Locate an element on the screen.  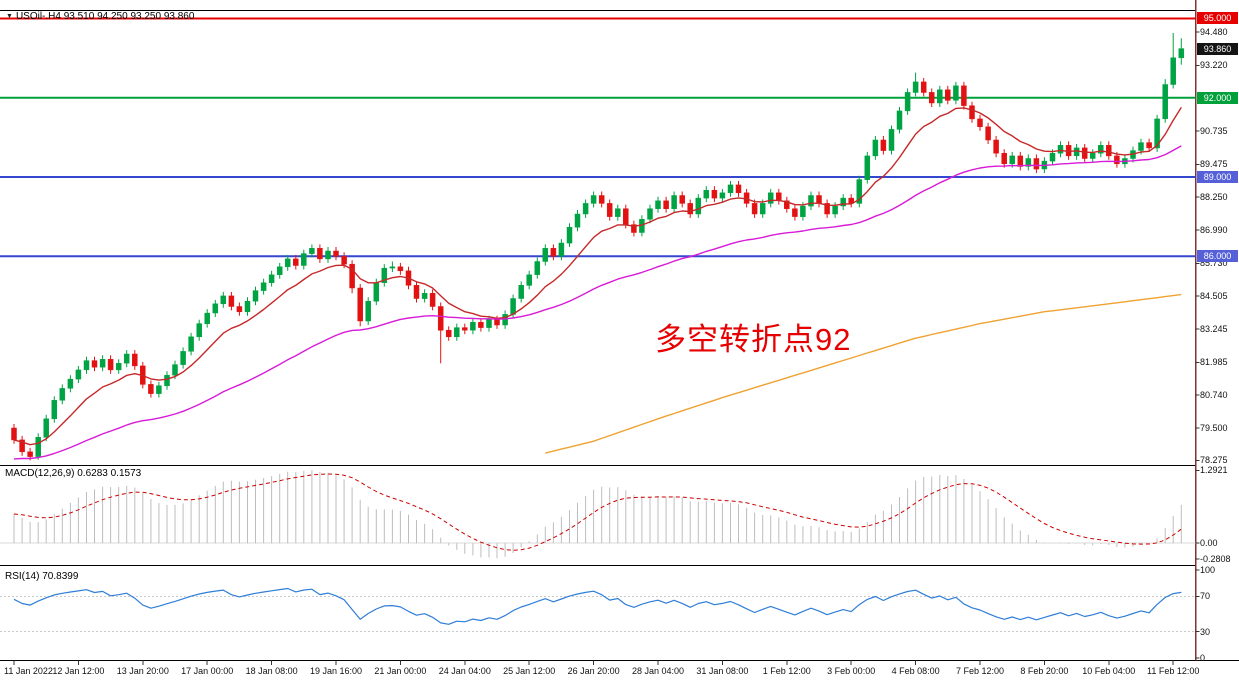
macd-header: MACD(12,26,9) 0.6283 0.1573 is located at coordinates (73, 473).